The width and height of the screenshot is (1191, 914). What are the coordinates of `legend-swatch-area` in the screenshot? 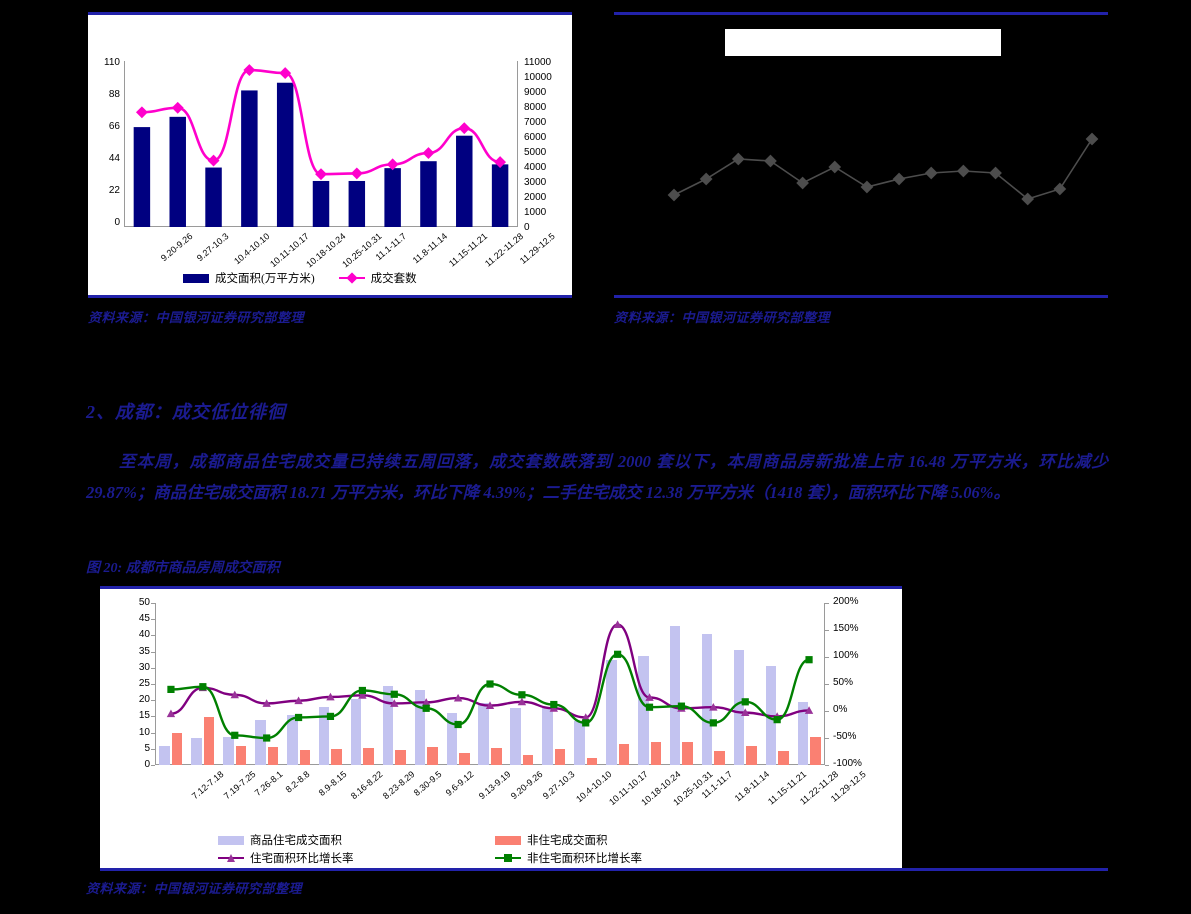 It's located at (196, 278).